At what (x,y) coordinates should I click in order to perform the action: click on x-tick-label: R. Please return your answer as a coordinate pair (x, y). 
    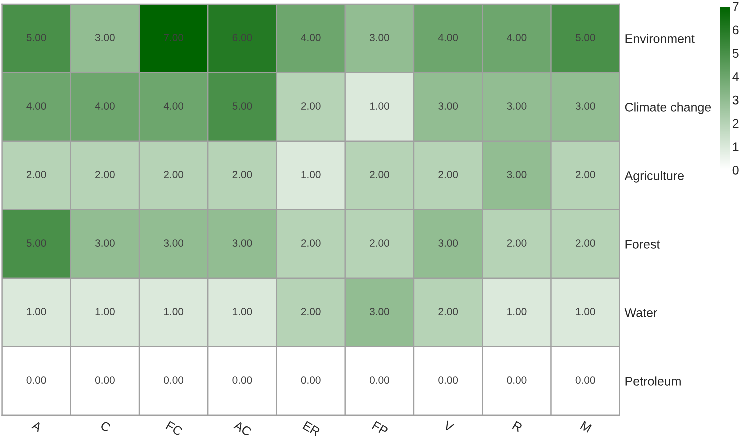
    Looking at the image, I should click on (518, 426).